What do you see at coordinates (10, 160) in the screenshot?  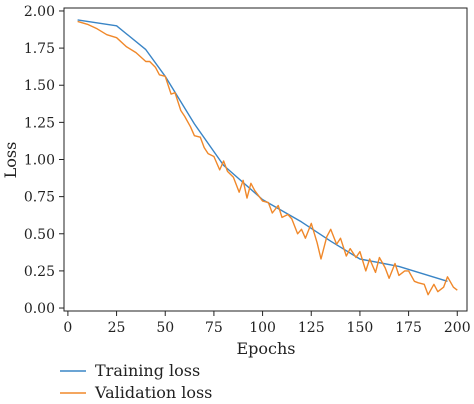 I see `y-axis-title: Loss` at bounding box center [10, 160].